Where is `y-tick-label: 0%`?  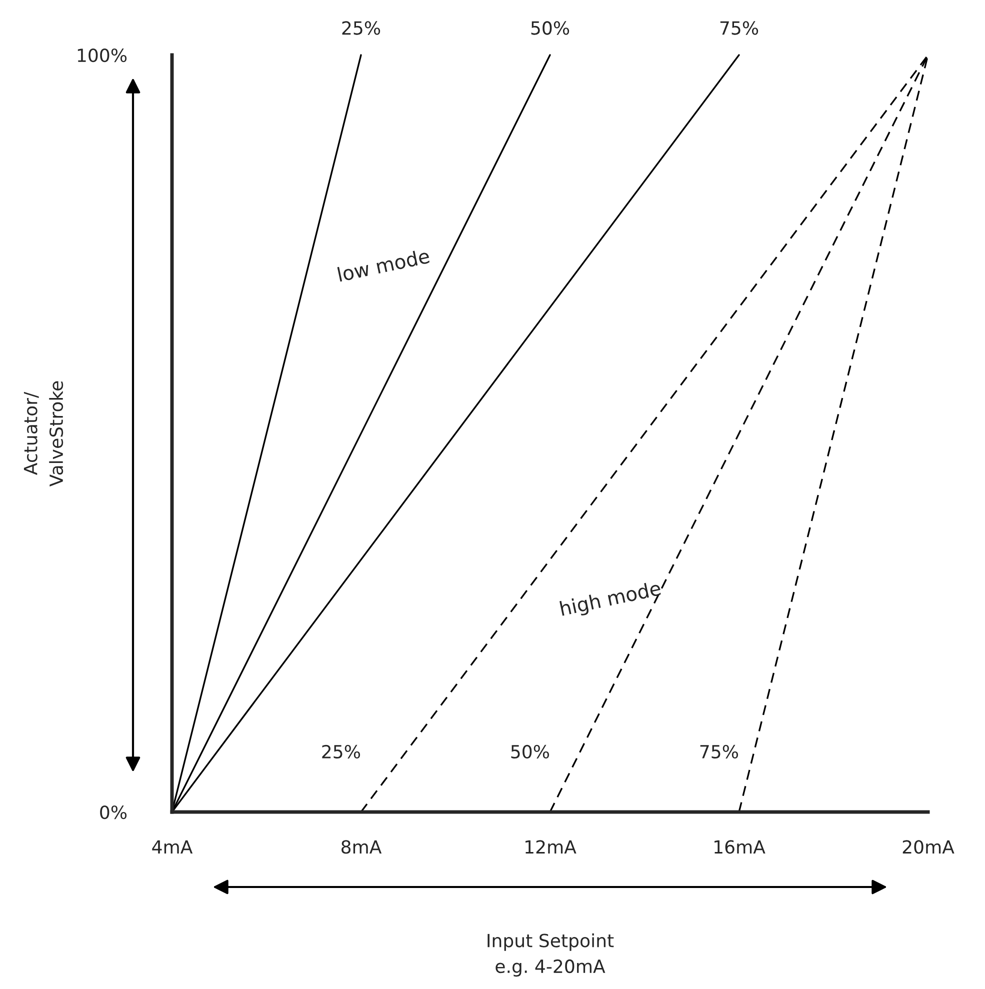
y-tick-label: 0% is located at coordinates (113, 812).